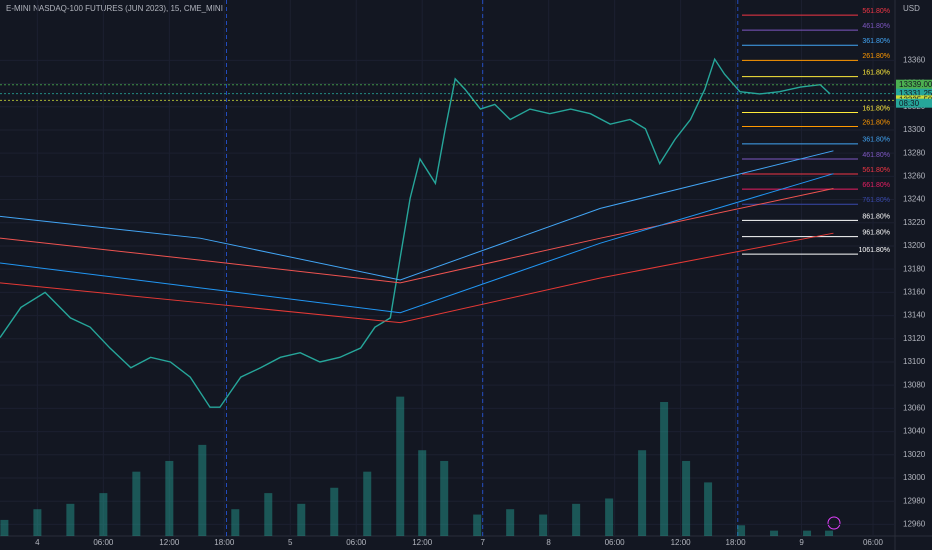 This screenshot has height=550, width=932. Describe the element at coordinates (914, 59) in the screenshot. I see `y-tick-label: 13360` at that location.